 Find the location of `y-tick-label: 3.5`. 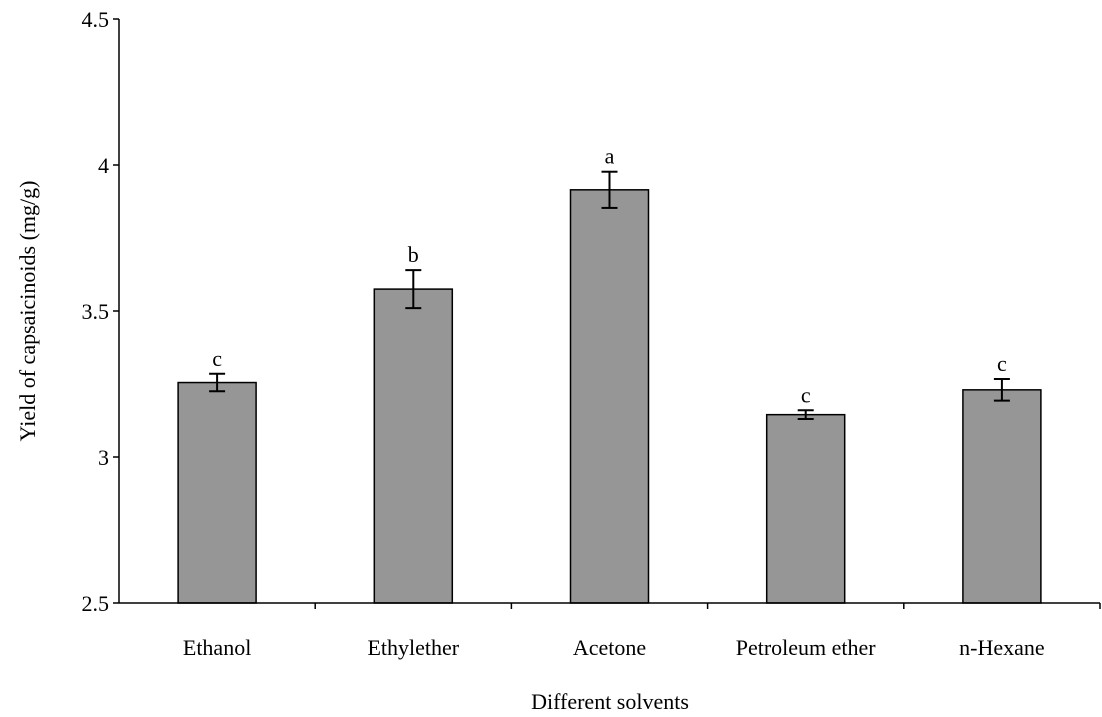

y-tick-label: 3.5 is located at coordinates (96, 311).